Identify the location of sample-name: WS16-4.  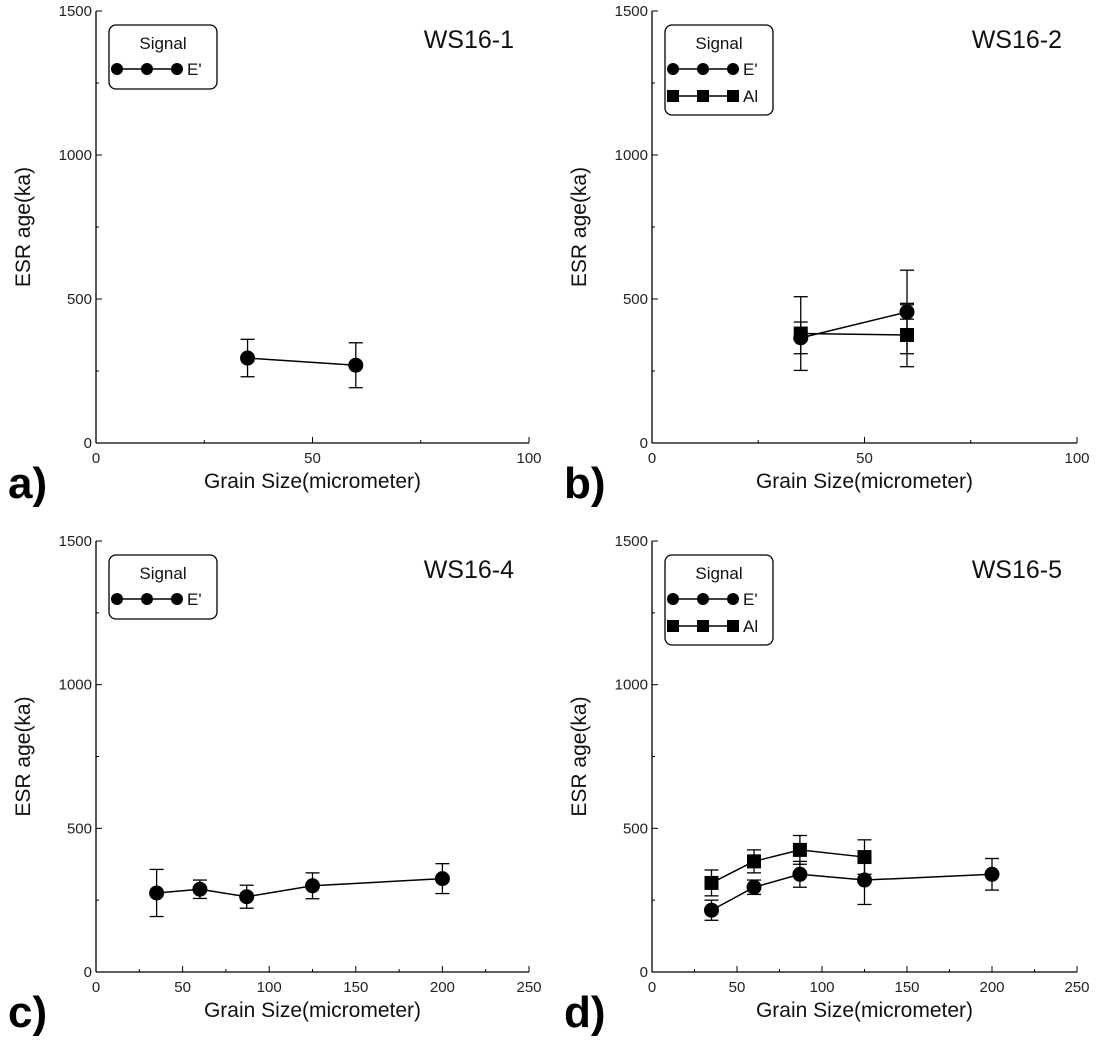
(469, 570).